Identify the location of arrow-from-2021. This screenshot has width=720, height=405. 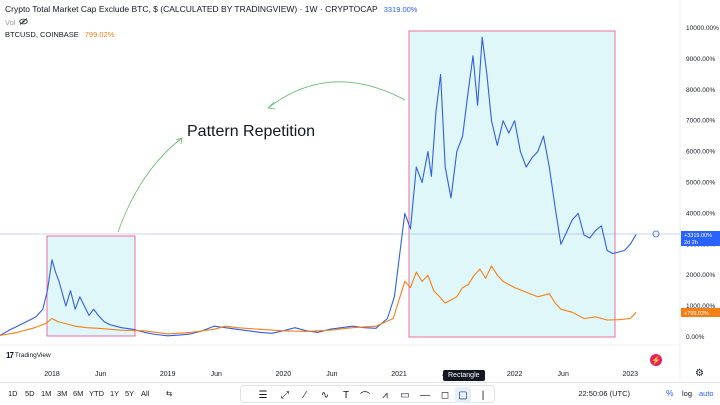
(336, 95).